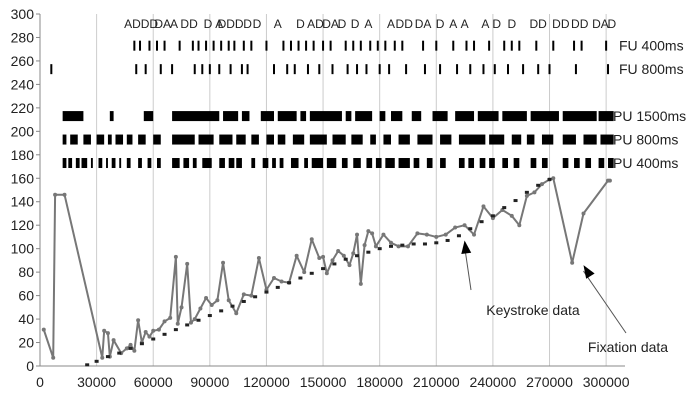 The image size is (700, 405). What do you see at coordinates (40, 382) in the screenshot?
I see `x-tick-label: 0` at bounding box center [40, 382].